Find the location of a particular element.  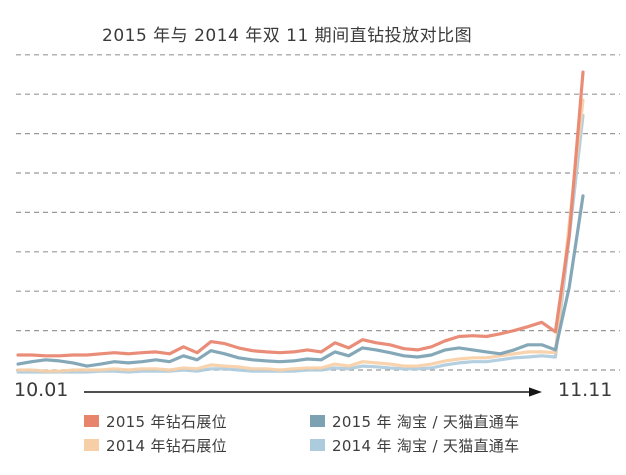

legend-label-2015-train: 2015 年 淘宝 / 天猫直通车 is located at coordinates (426, 421).